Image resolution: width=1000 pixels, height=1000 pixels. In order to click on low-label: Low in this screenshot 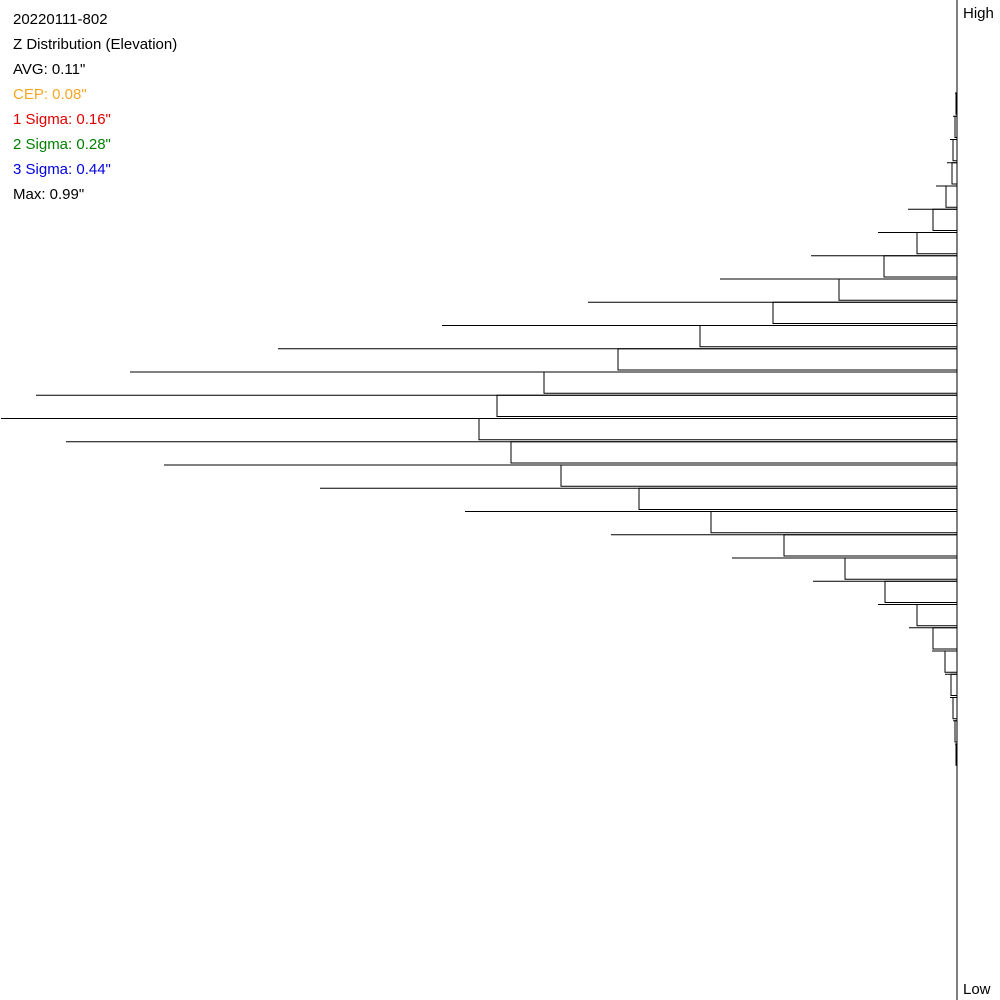, I will do `click(977, 989)`.